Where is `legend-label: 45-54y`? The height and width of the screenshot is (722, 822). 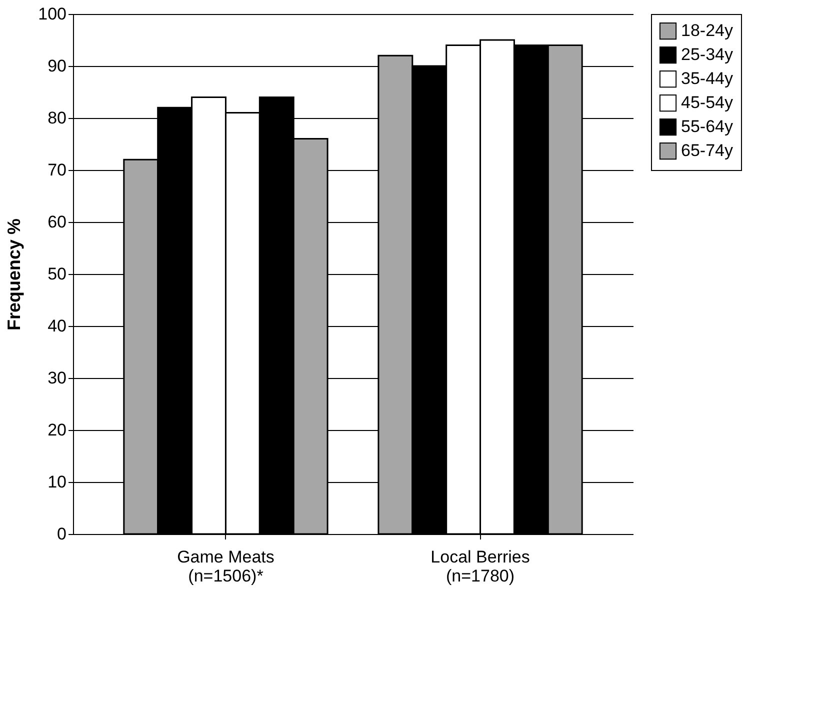
legend-label: 45-54y is located at coordinates (707, 102).